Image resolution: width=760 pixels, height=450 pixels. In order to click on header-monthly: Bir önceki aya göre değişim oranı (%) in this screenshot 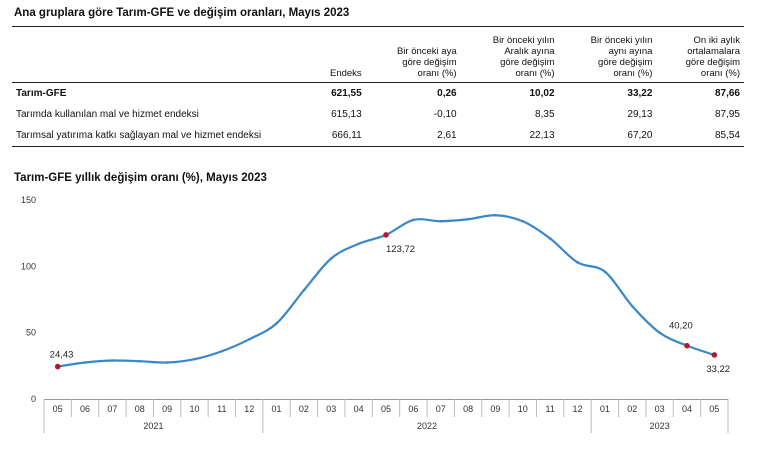, I will do `click(413, 54)`.